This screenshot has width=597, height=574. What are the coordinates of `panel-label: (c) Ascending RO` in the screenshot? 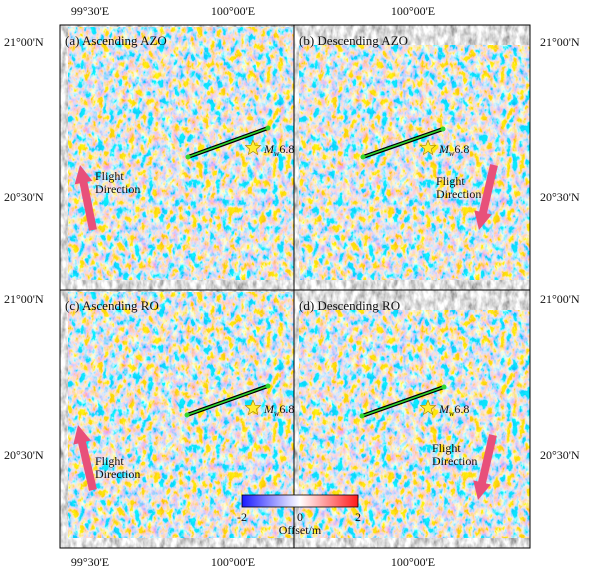 It's located at (112, 305).